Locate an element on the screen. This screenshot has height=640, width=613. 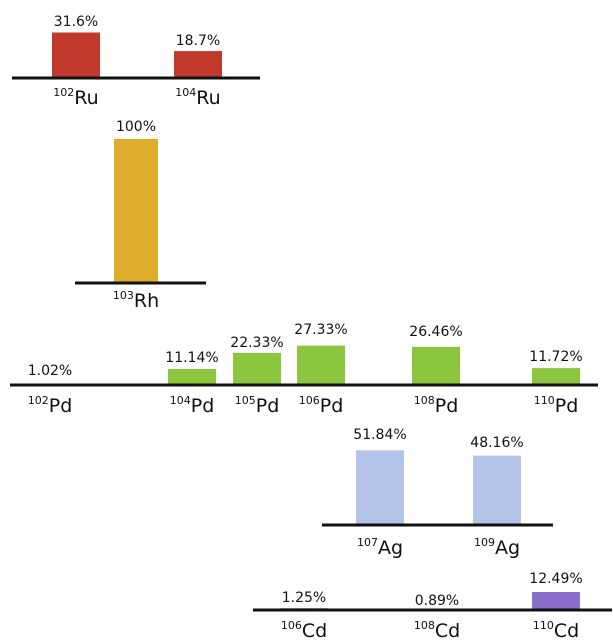
bar-107ag is located at coordinates (380, 487).